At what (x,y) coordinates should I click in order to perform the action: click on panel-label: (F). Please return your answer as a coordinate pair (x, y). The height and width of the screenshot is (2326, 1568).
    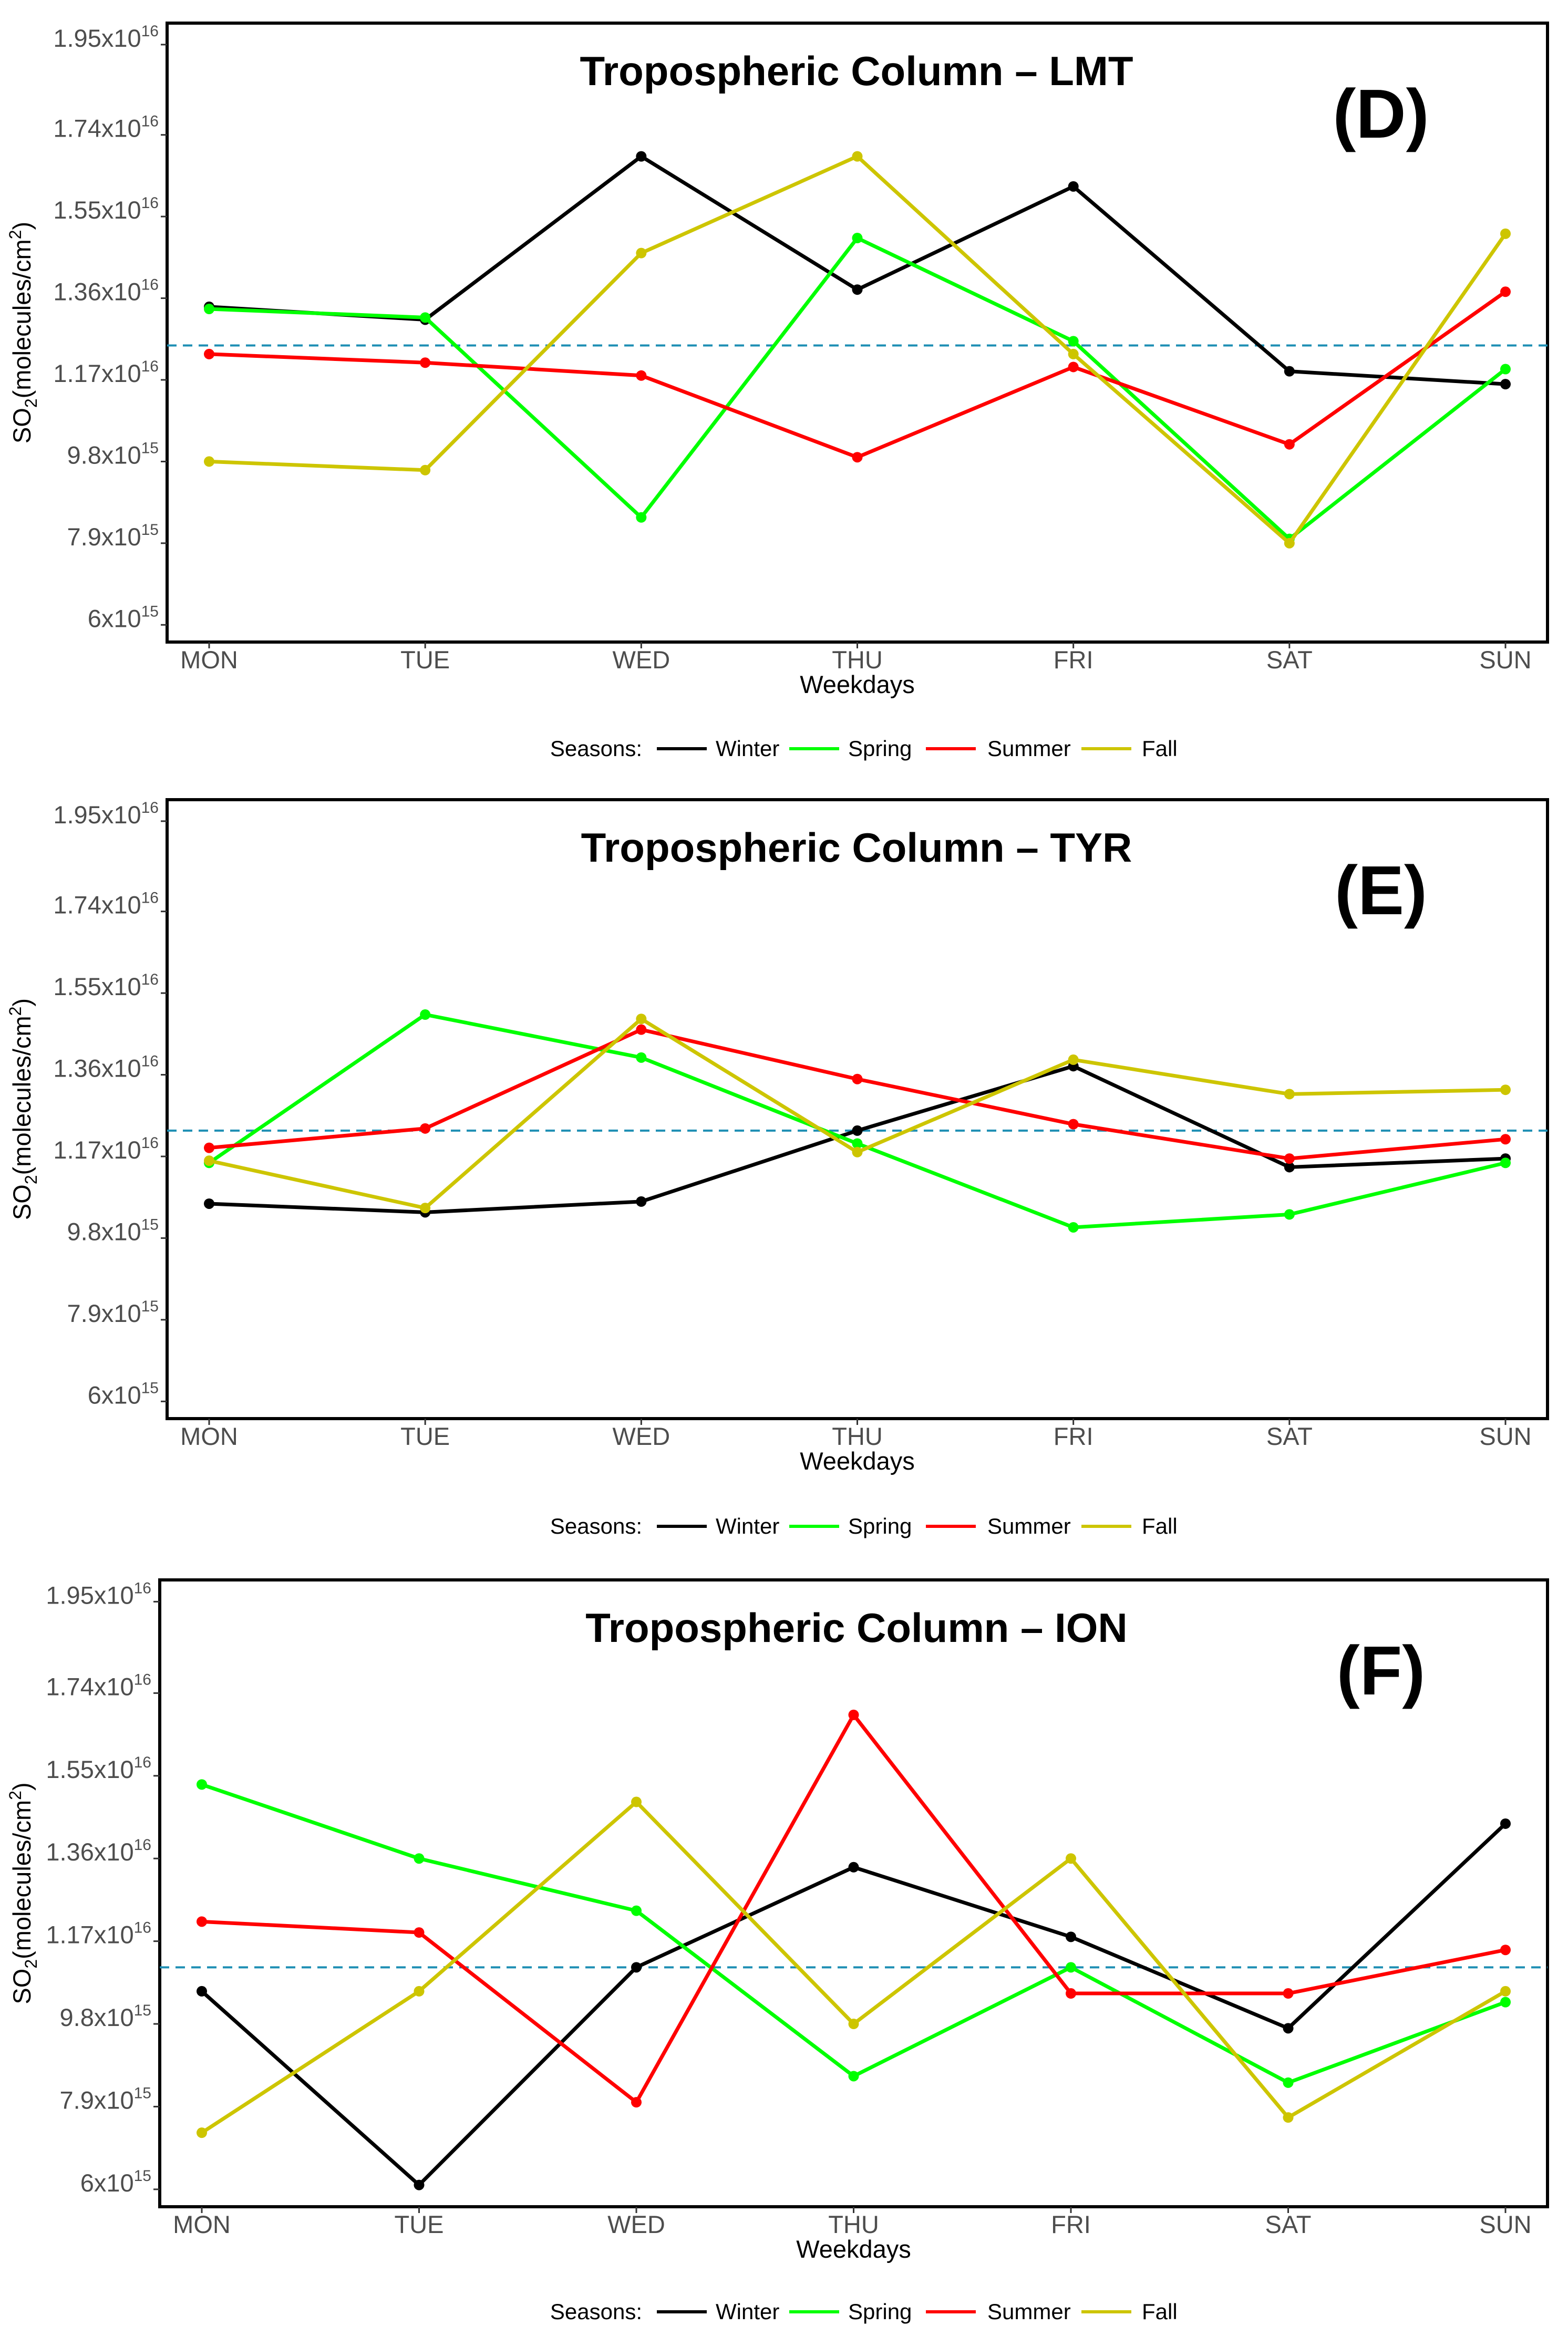
    Looking at the image, I should click on (1381, 1671).